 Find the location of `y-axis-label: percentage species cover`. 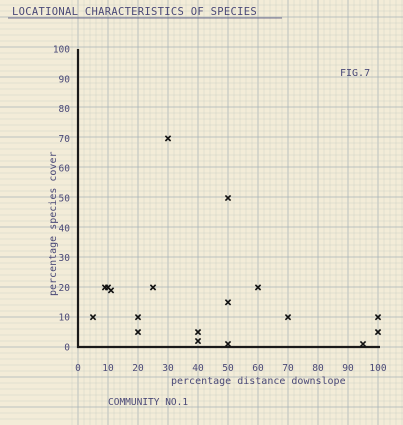

y-axis-label: percentage species cover is located at coordinates (53, 224).